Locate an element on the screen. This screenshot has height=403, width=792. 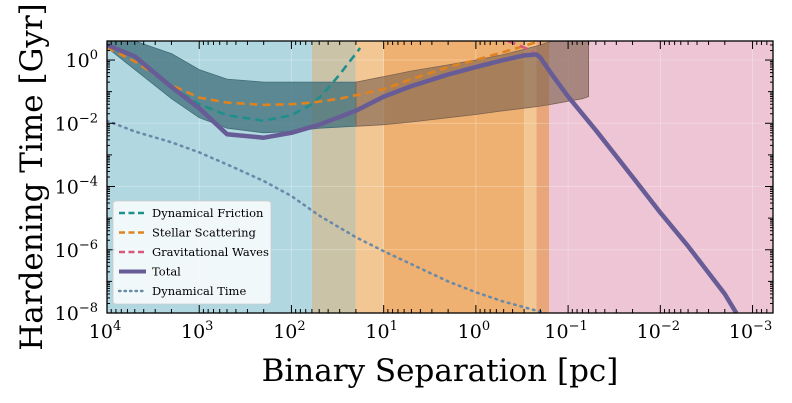
x-tick-label: 10⁴ is located at coordinates (105, 331).